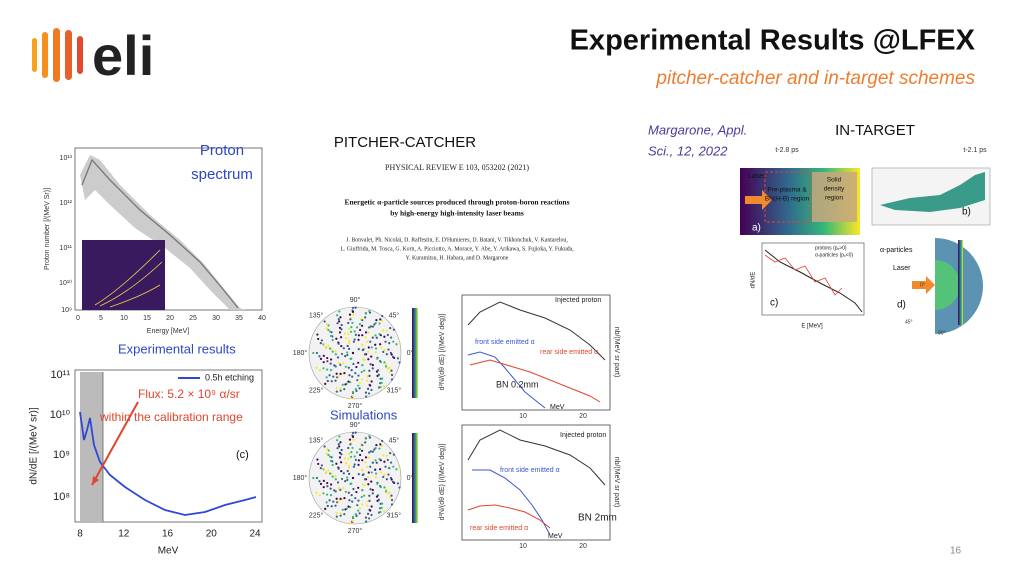 This screenshot has height=580, width=1034. Describe the element at coordinates (101, 318) in the screenshot. I see `x-tick-label: 5` at that location.